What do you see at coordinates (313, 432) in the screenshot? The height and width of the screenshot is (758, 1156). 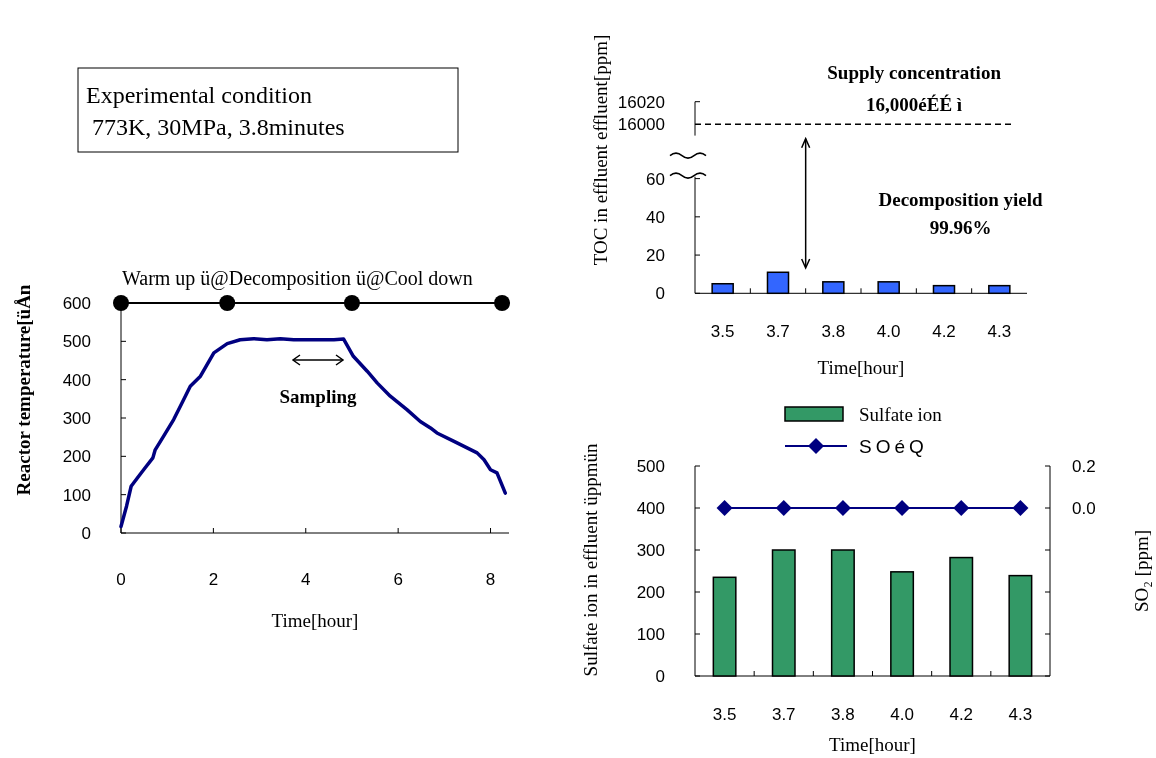 I see `line-series` at bounding box center [313, 432].